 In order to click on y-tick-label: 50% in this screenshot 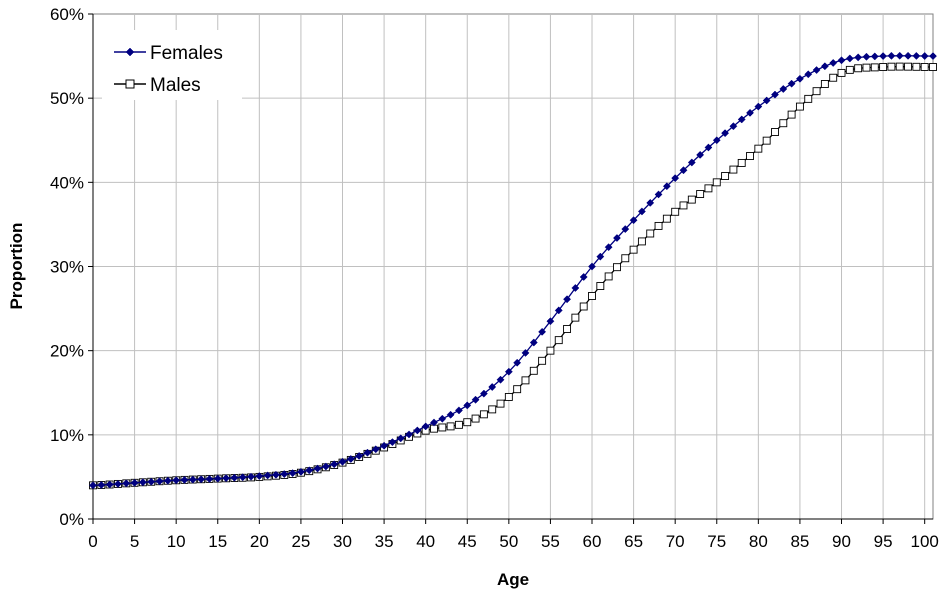, I will do `click(67, 98)`.